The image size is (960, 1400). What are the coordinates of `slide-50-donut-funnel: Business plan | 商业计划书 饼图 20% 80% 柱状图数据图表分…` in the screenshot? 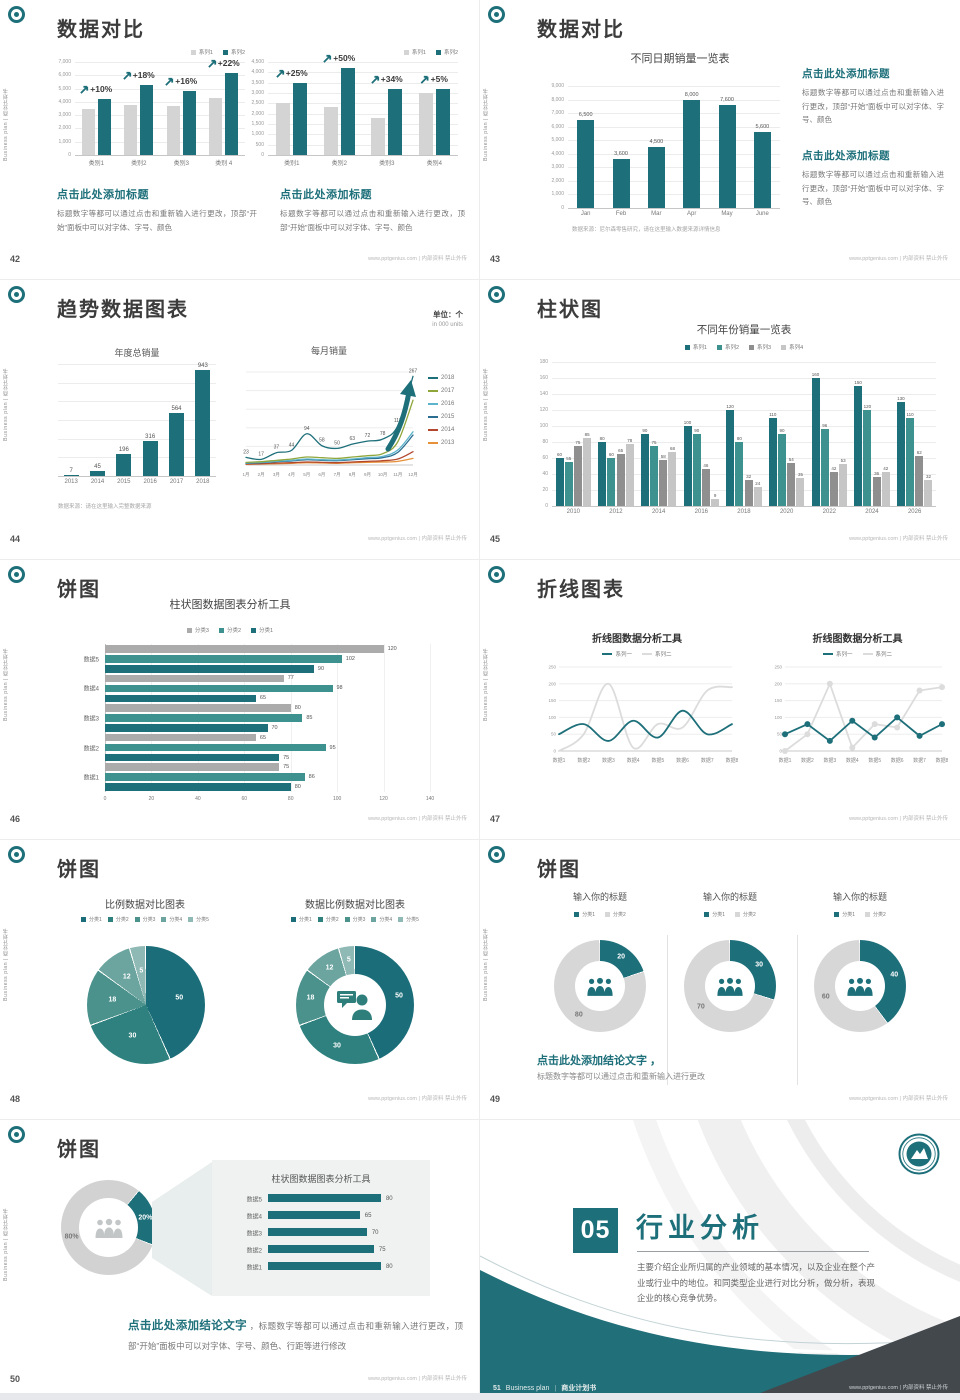 It's located at (240, 1260).